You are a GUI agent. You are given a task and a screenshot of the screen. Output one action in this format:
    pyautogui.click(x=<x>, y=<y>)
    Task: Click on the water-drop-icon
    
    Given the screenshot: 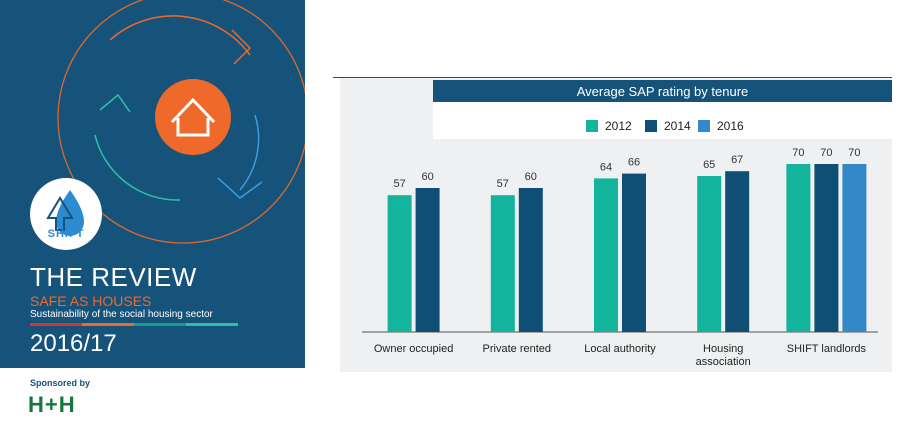 What is the action you would take?
    pyautogui.click(x=65, y=213)
    